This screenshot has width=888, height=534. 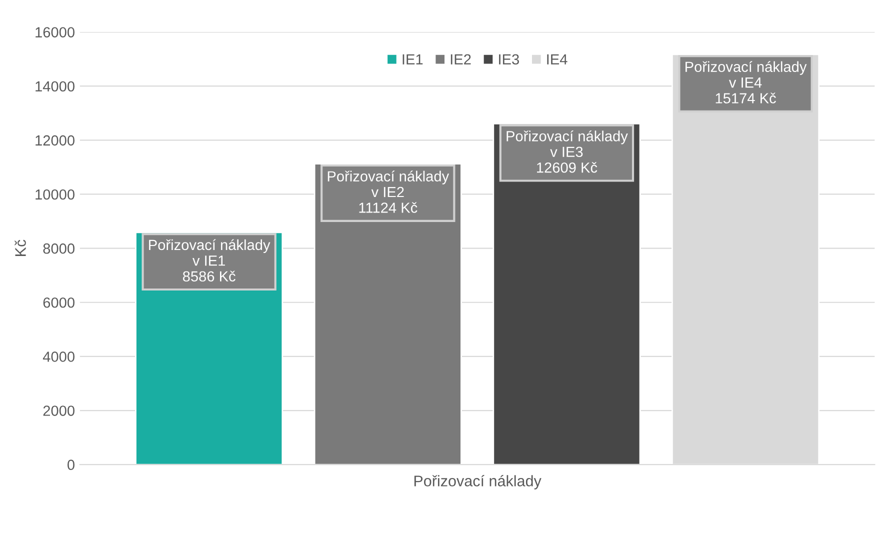 What do you see at coordinates (460, 59) in the screenshot?
I see `legend-label: IE2` at bounding box center [460, 59].